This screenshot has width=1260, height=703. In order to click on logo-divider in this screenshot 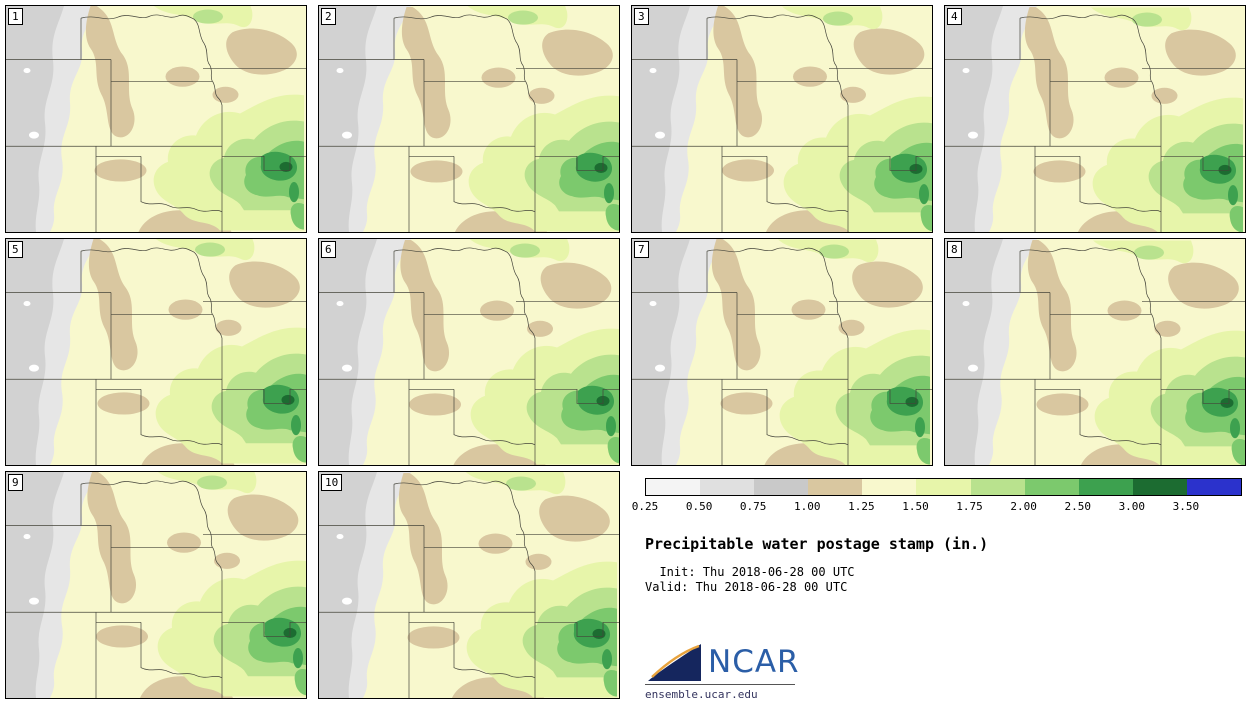, I will do `click(720, 684)`.